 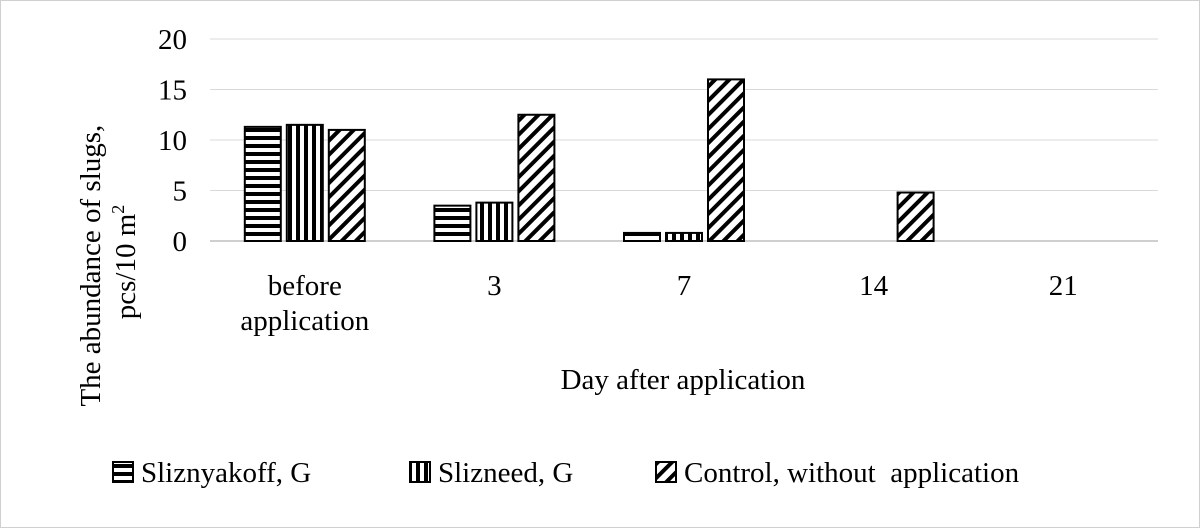 What do you see at coordinates (180, 242) in the screenshot?
I see `y-tick-label: 0` at bounding box center [180, 242].